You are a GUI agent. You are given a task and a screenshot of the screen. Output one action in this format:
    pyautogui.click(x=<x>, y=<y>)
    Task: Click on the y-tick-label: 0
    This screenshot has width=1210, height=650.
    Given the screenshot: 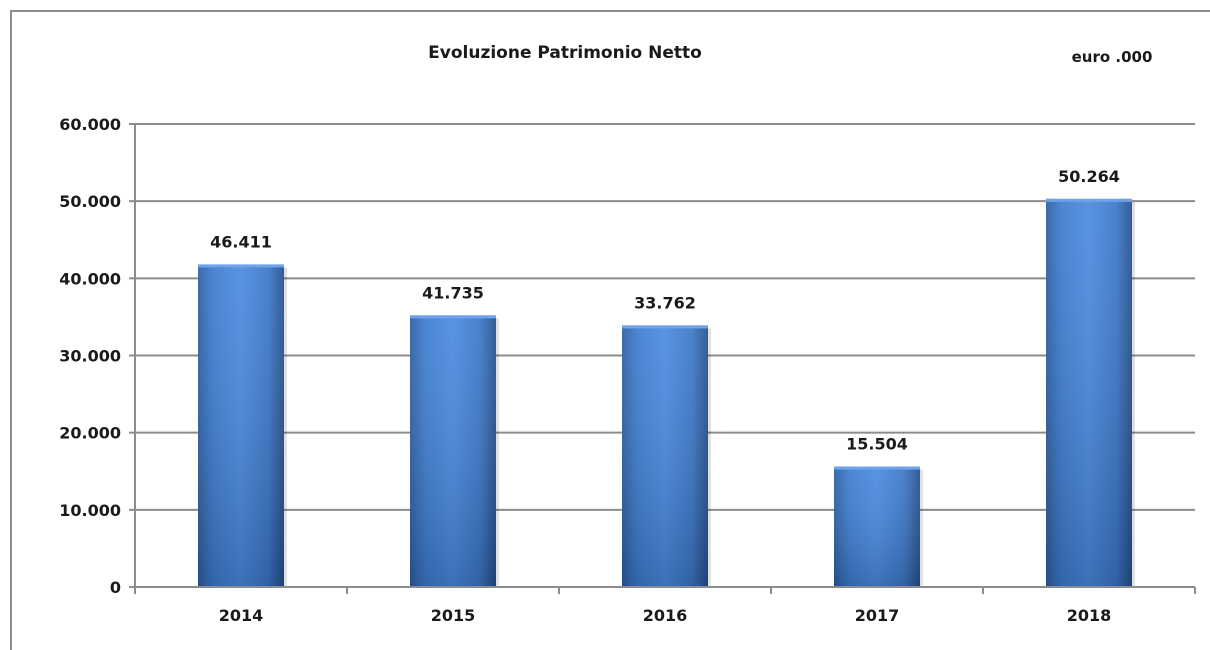 What is the action you would take?
    pyautogui.click(x=115, y=587)
    